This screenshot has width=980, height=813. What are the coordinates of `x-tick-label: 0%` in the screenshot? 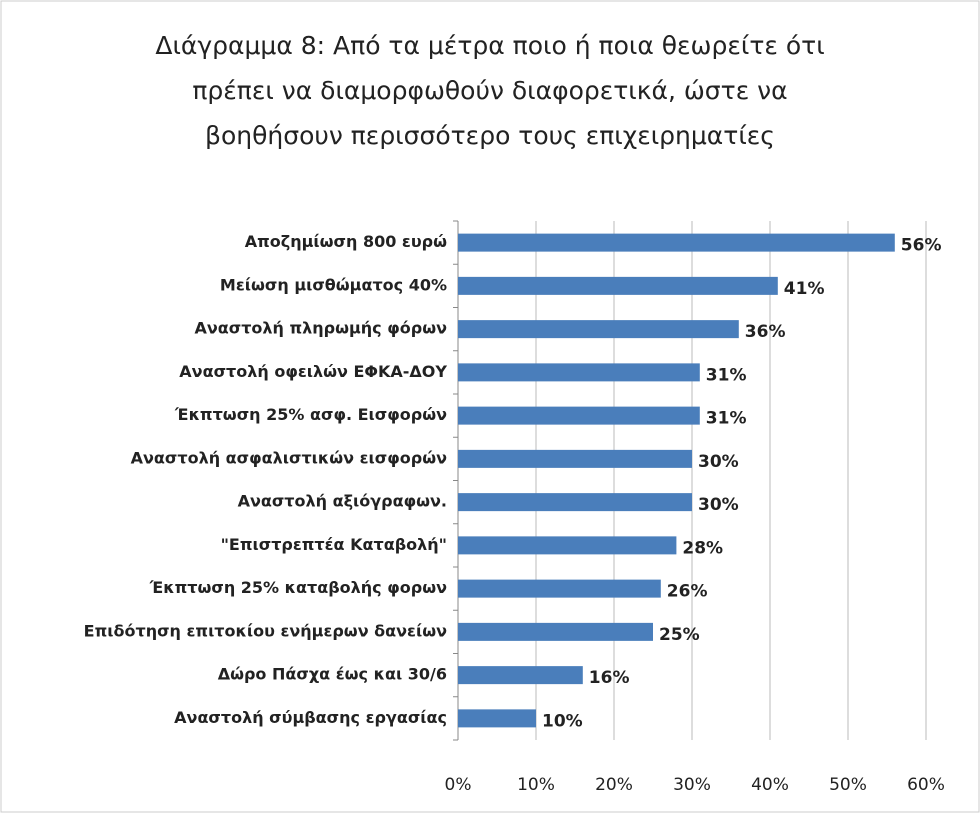 It's located at (458, 785).